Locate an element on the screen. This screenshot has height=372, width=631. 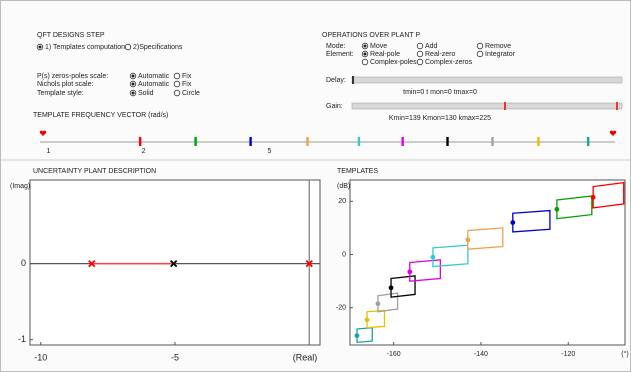
radio-label: 1) Templates computation is located at coordinates (85, 47).